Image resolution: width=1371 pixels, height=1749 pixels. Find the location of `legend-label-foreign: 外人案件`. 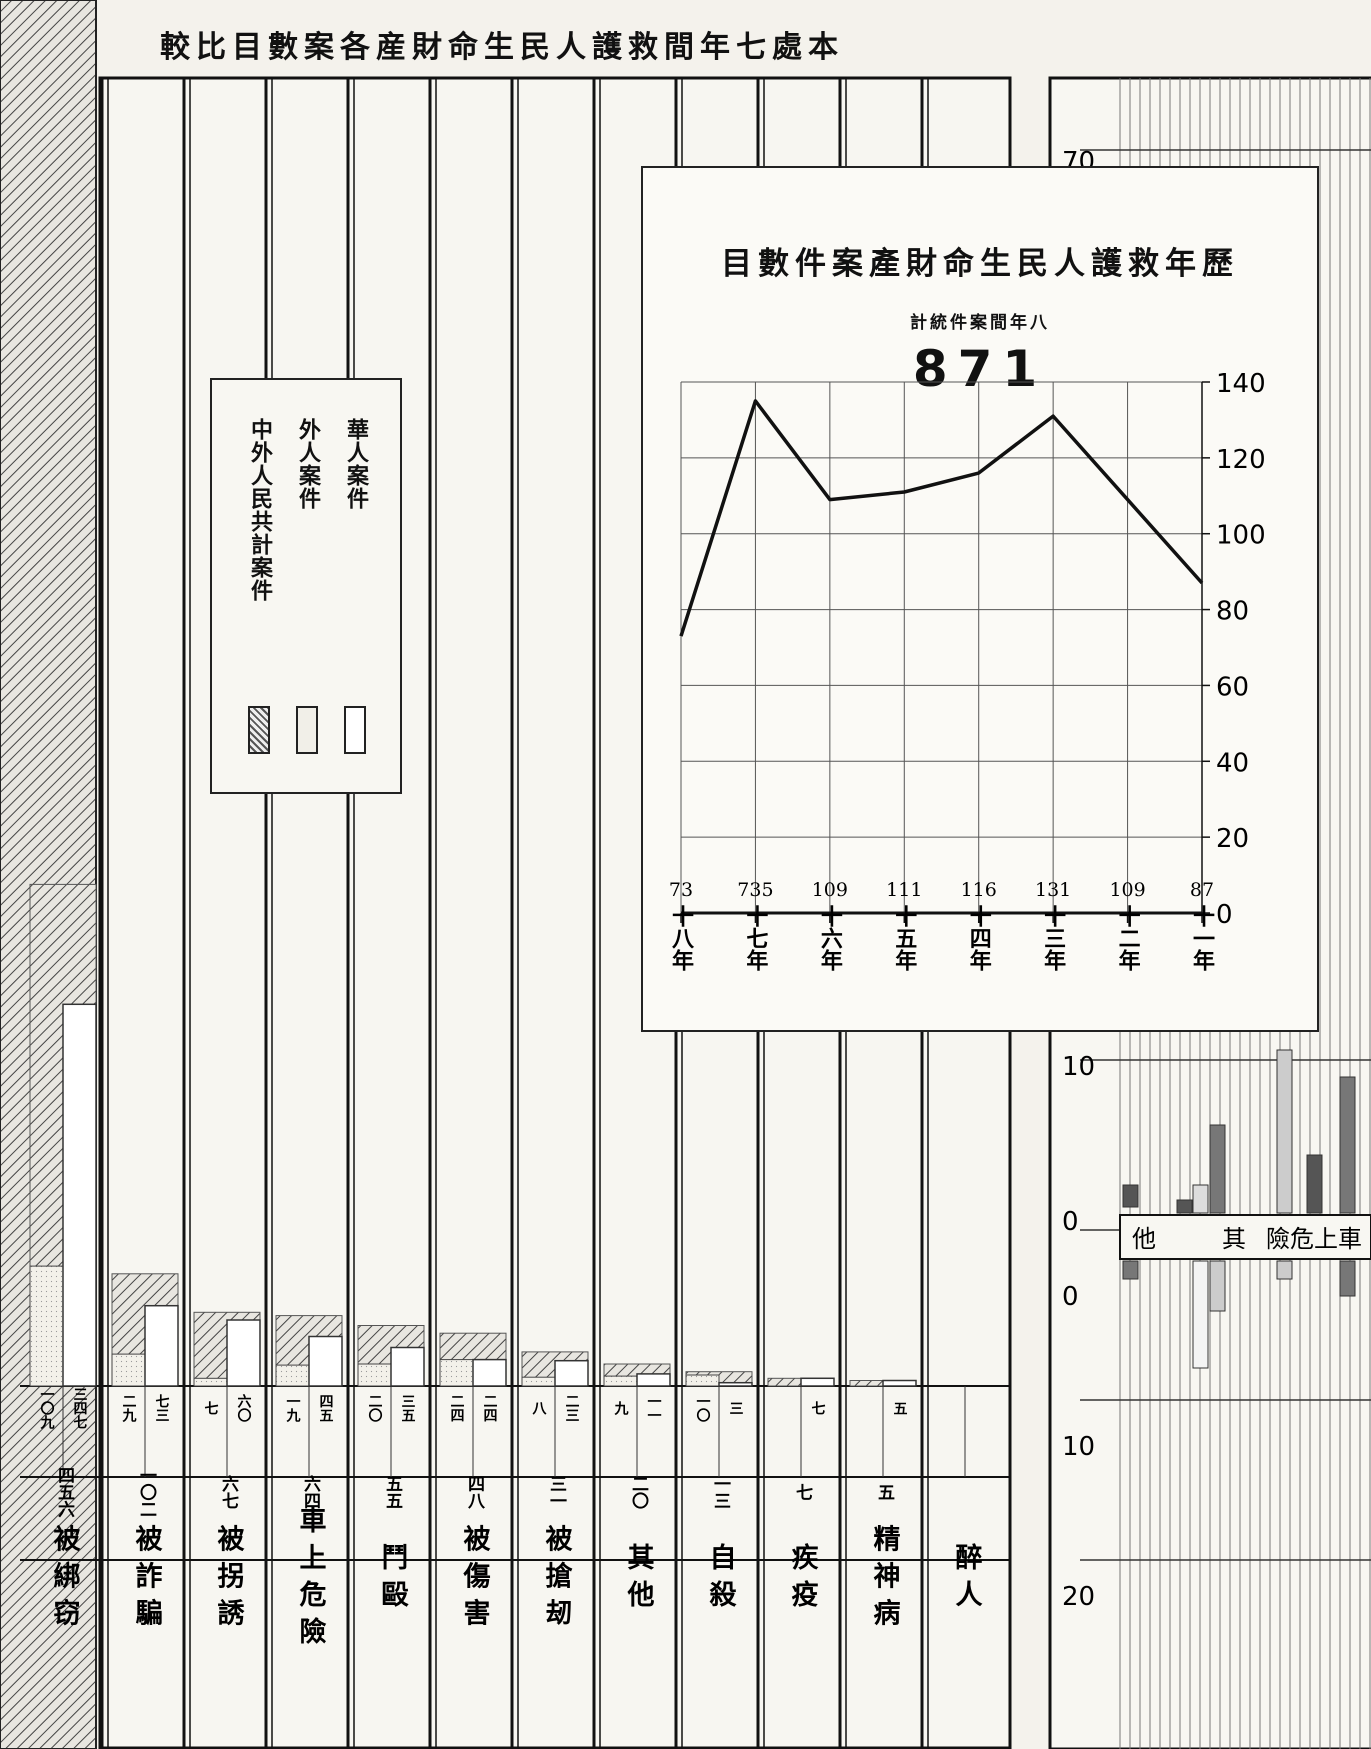

legend-label-foreign: 外人案件 is located at coordinates (308, 464).